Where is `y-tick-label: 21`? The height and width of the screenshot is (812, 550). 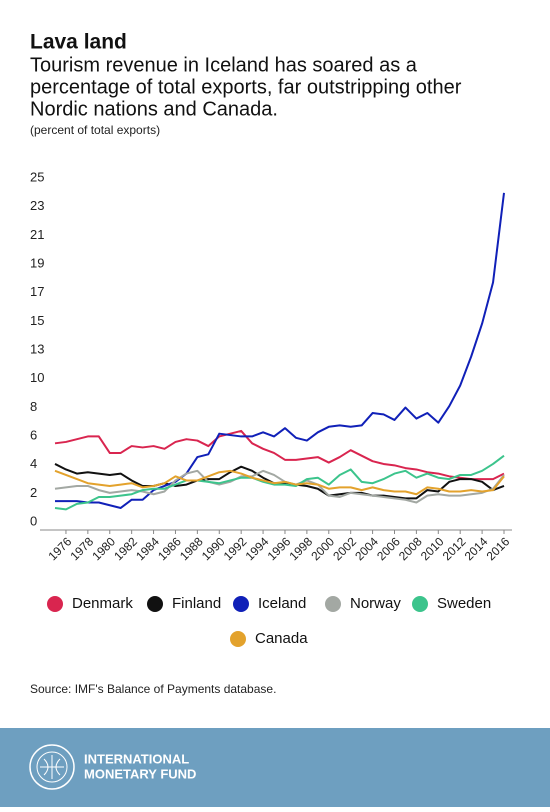
y-tick-label: 21 is located at coordinates (37, 234).